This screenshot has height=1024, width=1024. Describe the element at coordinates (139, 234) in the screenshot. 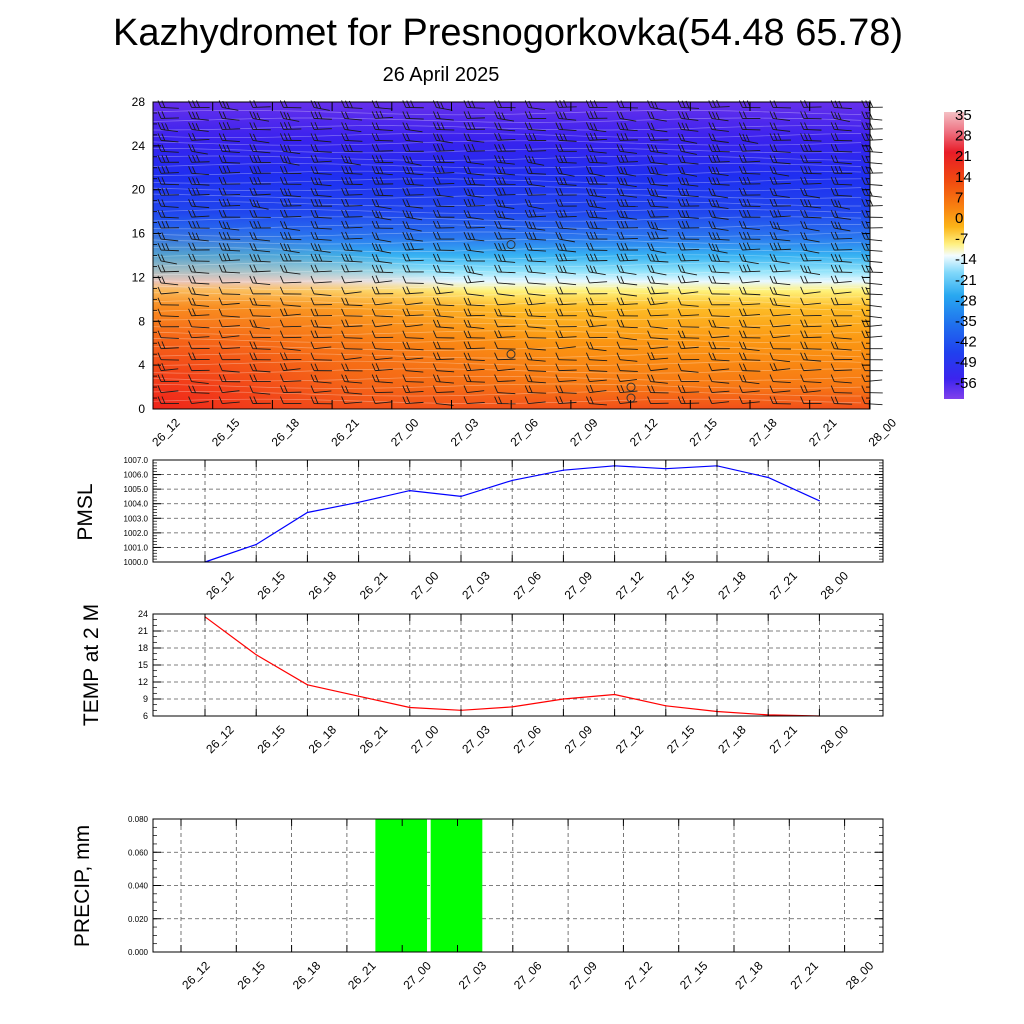

I see `y-tick-label: 16` at that location.